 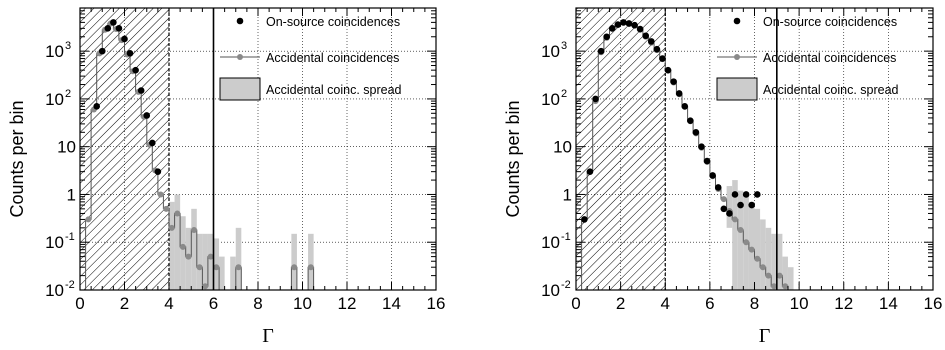 I want to click on y-tick-exponent: 3, so click(x=68, y=46).